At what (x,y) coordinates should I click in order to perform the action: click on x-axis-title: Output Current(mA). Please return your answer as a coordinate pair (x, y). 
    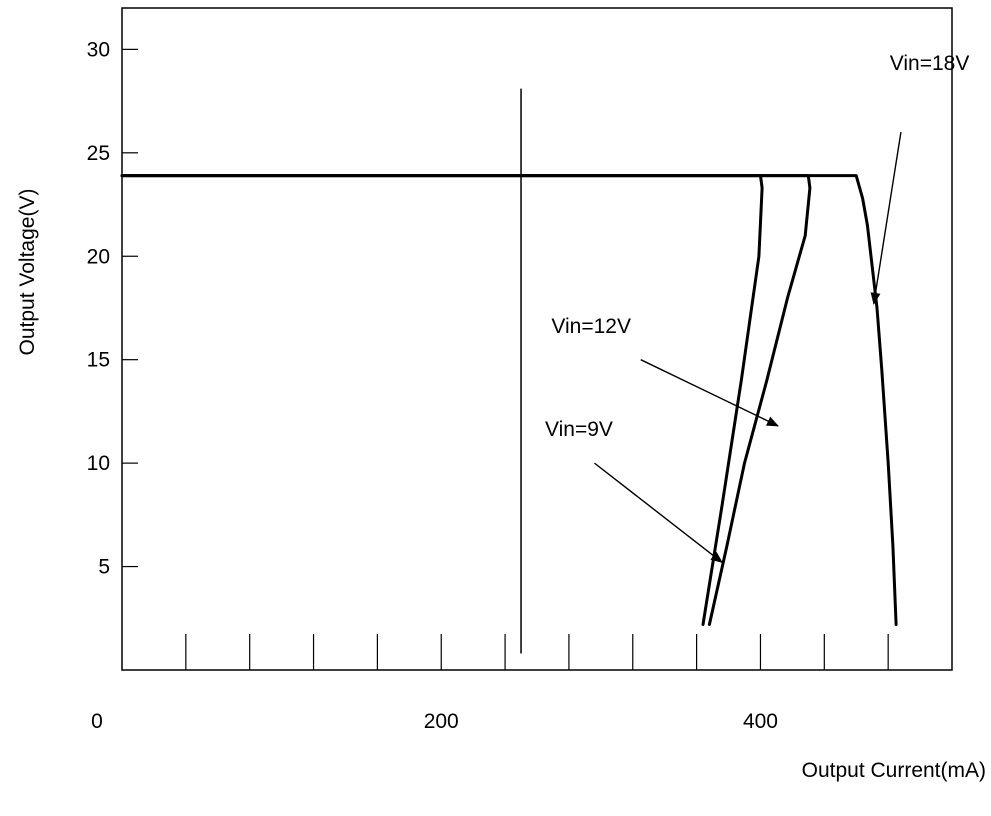
    Looking at the image, I should click on (894, 770).